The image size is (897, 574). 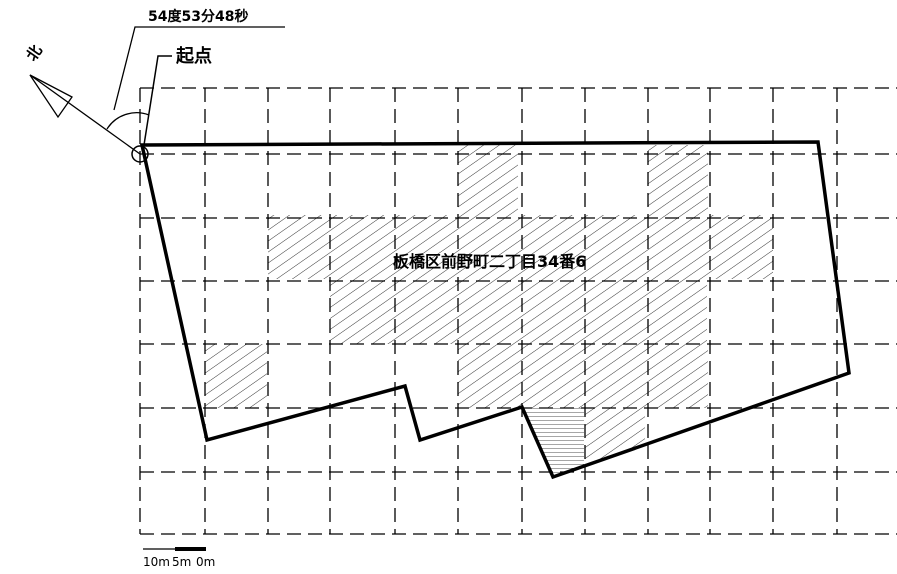 What do you see at coordinates (140, 154) in the screenshot?
I see `origin-marker` at bounding box center [140, 154].